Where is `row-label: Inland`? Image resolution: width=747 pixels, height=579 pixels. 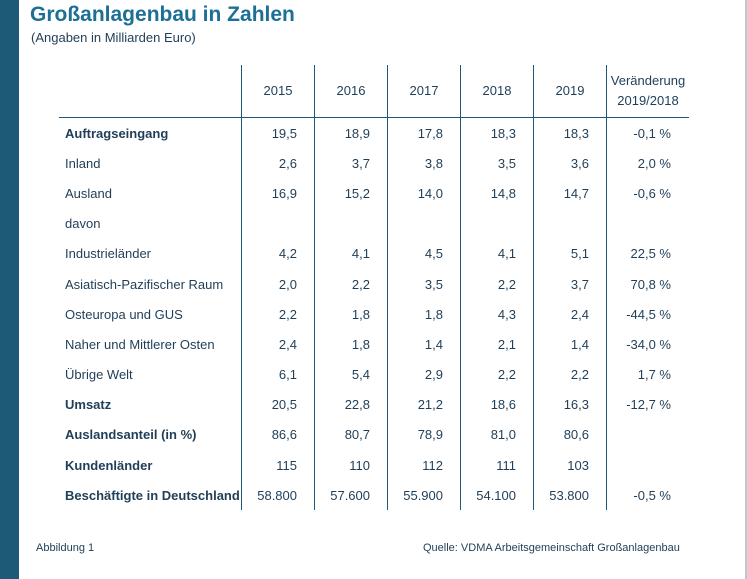 row-label: Inland is located at coordinates (83, 163).